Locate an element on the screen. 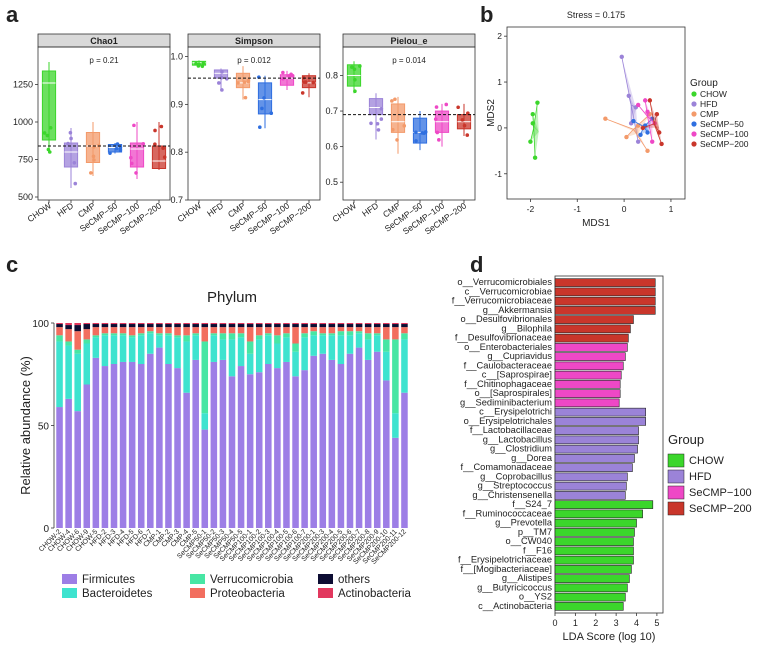 Image resolution: width=757 pixels, height=648 pixels. legend-title: Group is located at coordinates (686, 439).